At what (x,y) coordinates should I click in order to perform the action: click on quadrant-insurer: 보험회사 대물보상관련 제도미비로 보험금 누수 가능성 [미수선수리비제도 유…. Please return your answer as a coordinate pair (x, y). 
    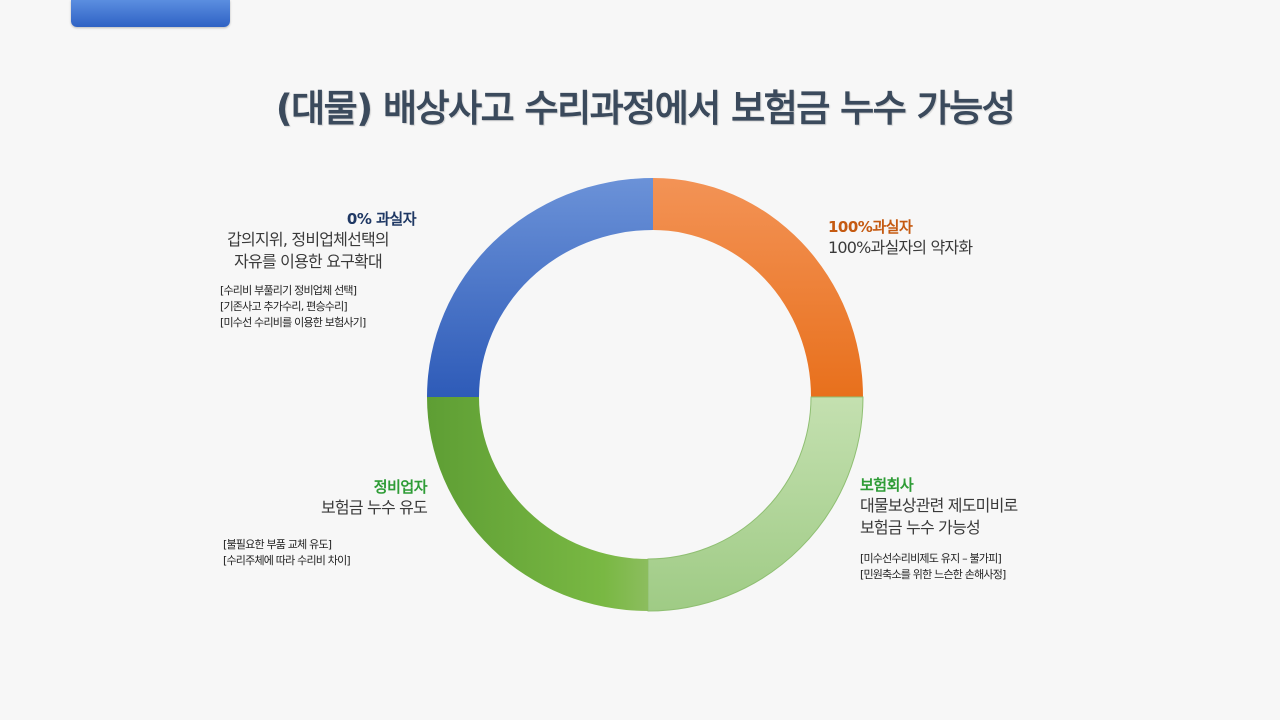
    Looking at the image, I should click on (990, 529).